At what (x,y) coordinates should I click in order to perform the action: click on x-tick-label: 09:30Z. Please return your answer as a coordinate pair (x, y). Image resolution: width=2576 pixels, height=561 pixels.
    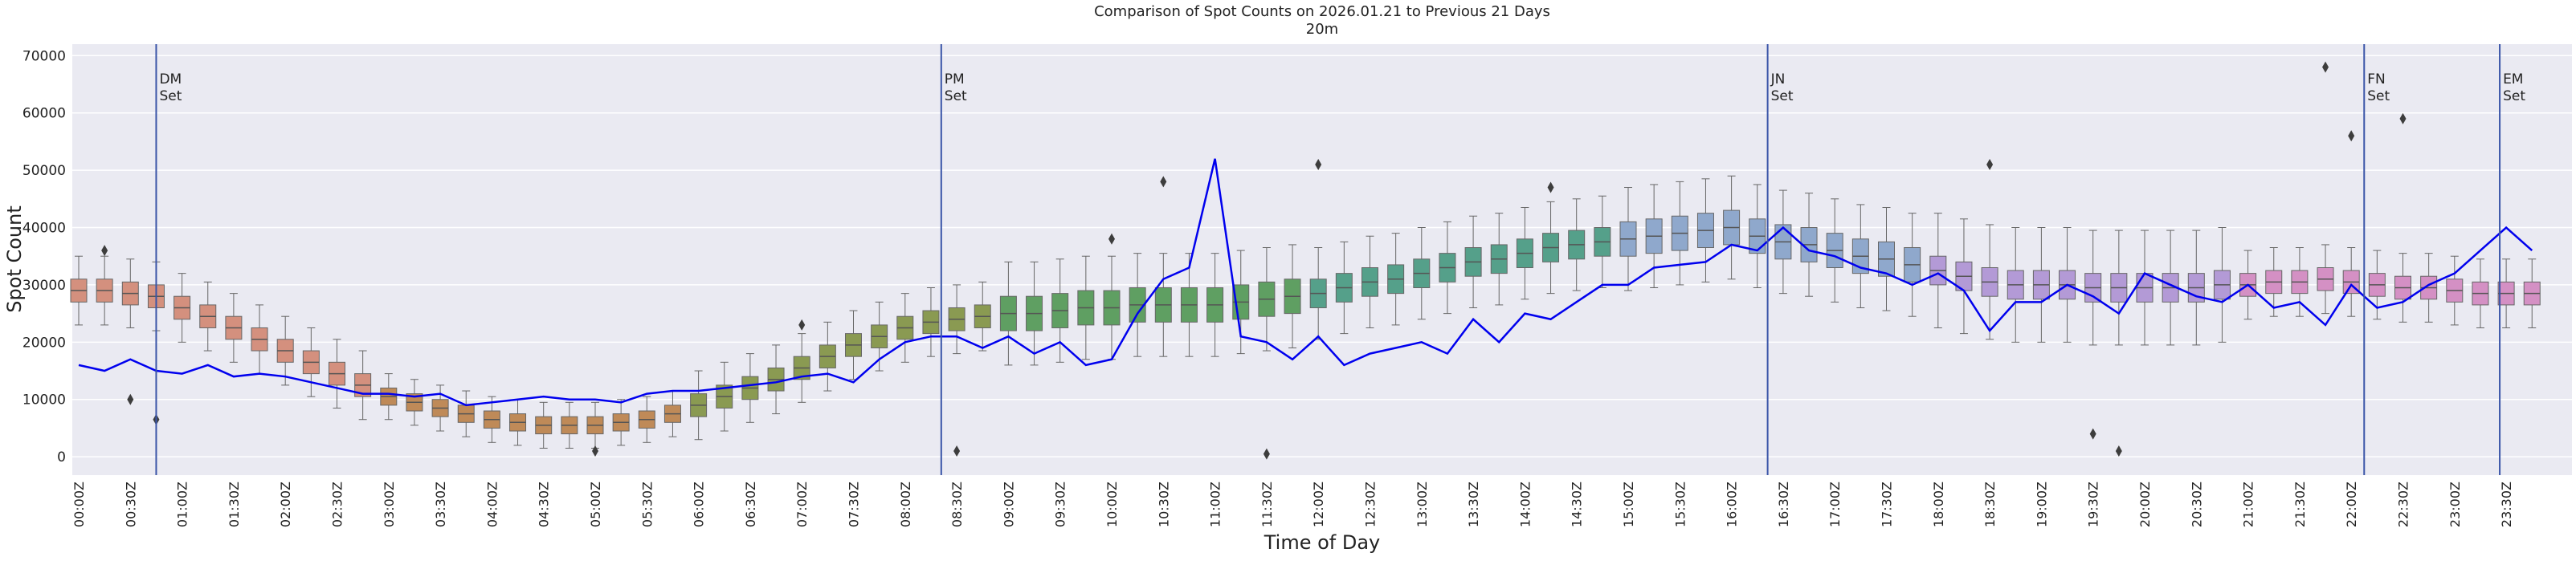
    Looking at the image, I should click on (1060, 504).